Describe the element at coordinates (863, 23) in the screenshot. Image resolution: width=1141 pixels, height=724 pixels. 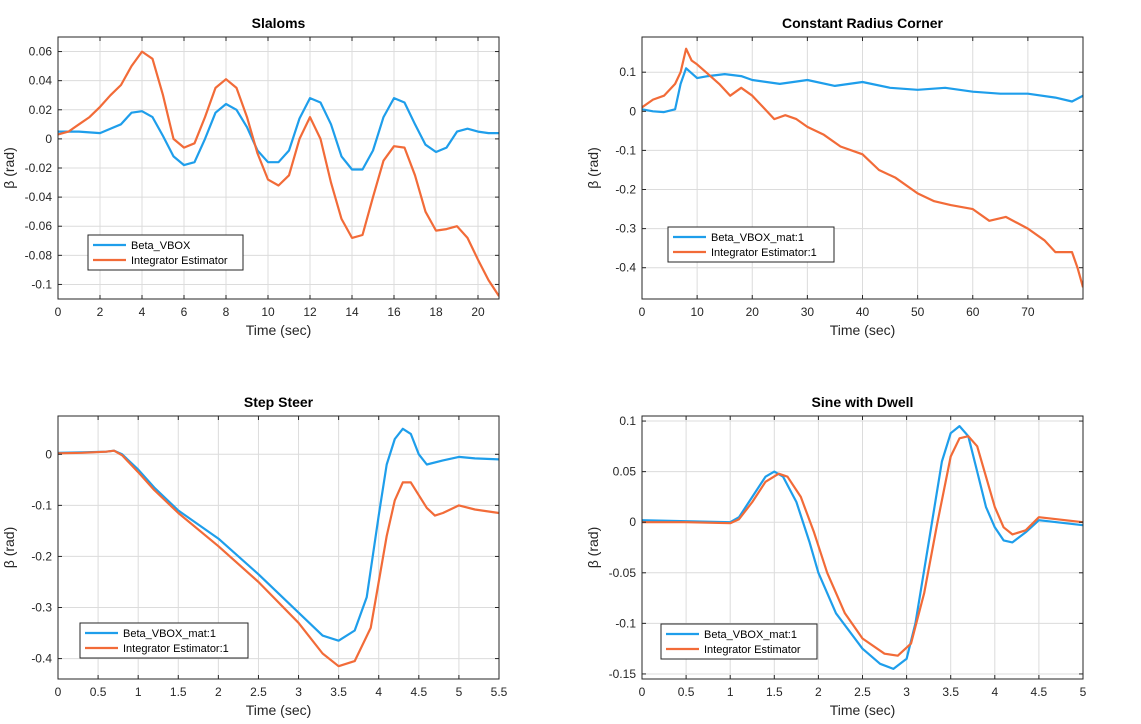
I see `chart-title: Constant Radius Corner` at that location.